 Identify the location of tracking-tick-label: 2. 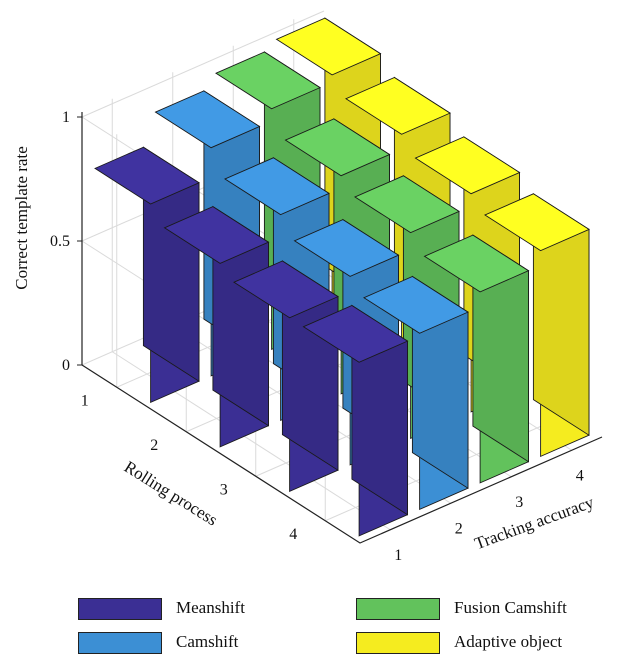
(459, 528).